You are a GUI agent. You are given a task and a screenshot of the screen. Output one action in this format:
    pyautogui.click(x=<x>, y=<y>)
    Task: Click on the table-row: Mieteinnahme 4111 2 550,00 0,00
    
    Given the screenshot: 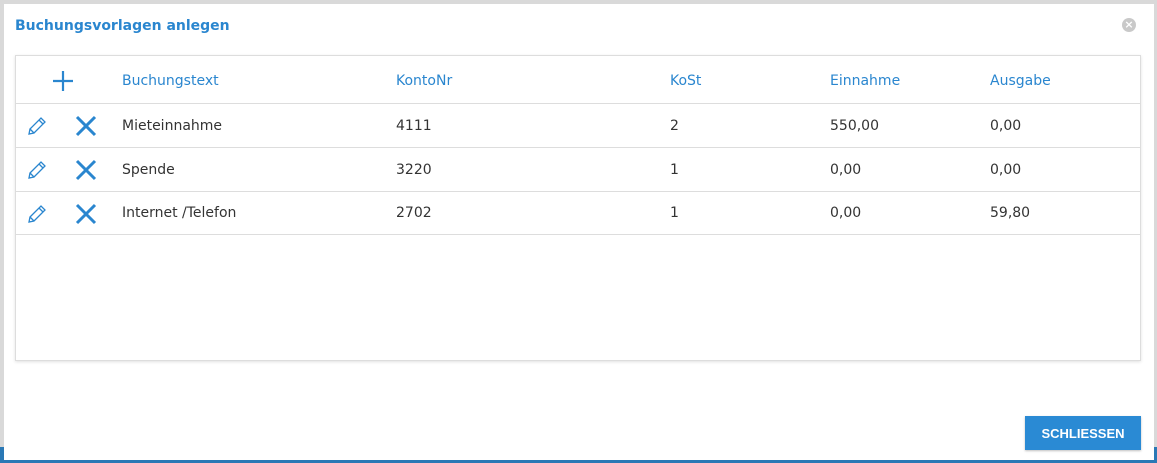 What is the action you would take?
    pyautogui.click(x=578, y=125)
    